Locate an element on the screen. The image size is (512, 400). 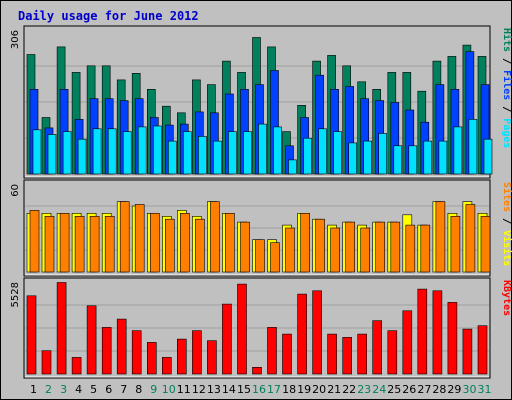
panel-hits-axis-max: 306 is located at coordinates (15, 39).